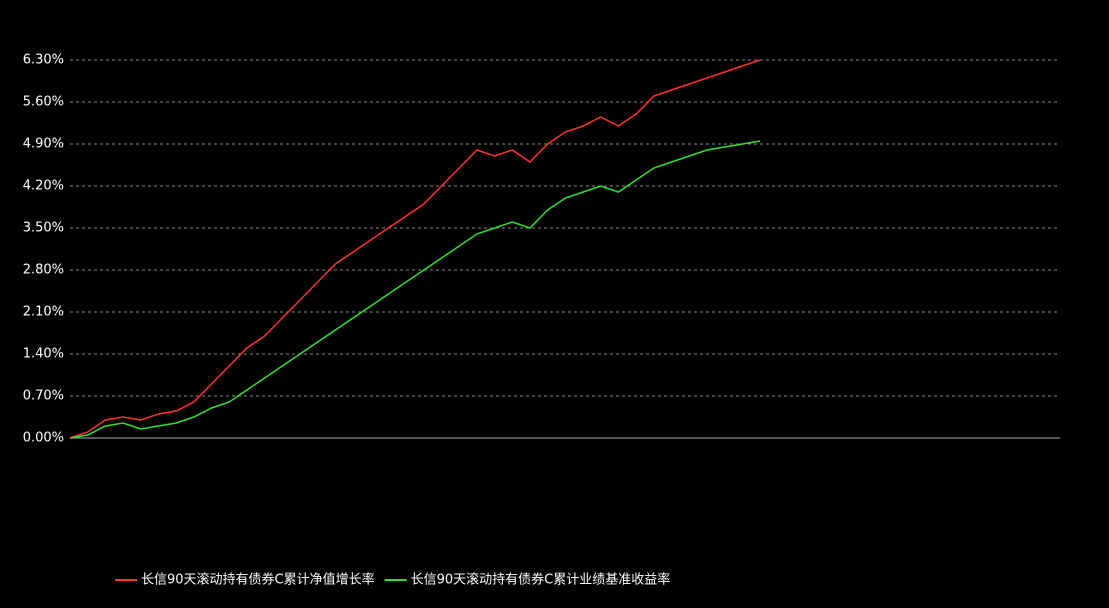 The height and width of the screenshot is (608, 1109). Describe the element at coordinates (43, 354) in the screenshot. I see `y-tick-label: 1.40%` at that location.